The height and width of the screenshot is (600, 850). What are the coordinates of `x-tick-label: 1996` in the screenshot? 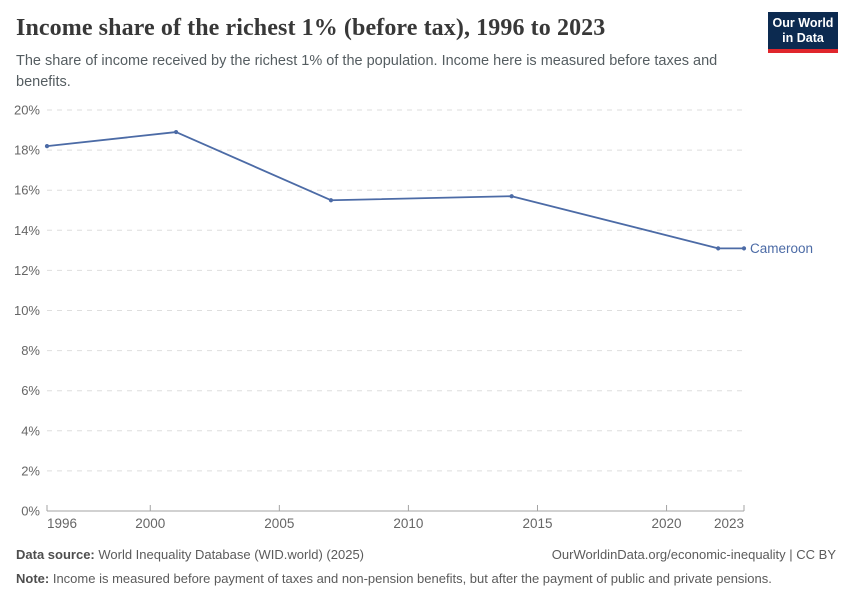 It's located at (62, 523).